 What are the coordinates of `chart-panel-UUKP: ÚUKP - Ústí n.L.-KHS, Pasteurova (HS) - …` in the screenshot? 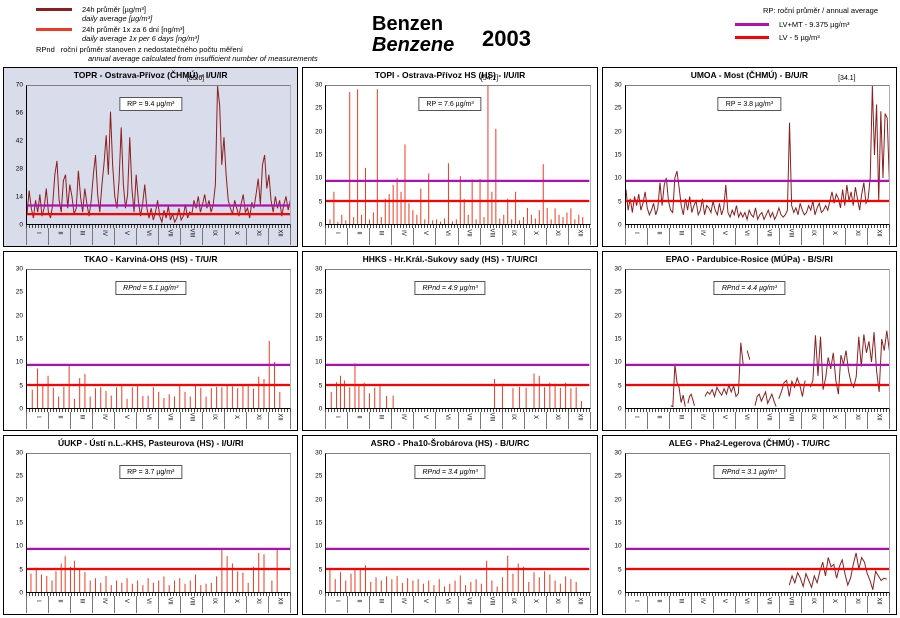 It's located at (151, 525).